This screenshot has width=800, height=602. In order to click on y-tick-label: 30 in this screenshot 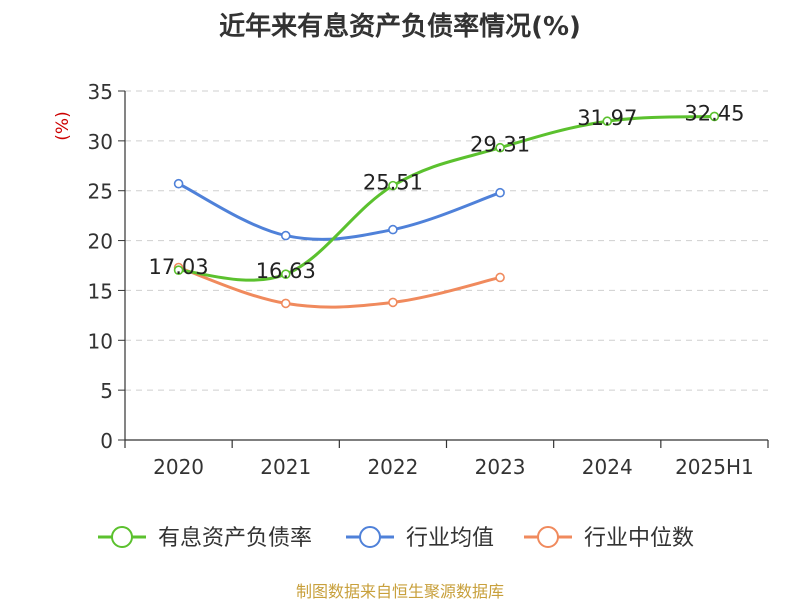, I will do `click(100, 142)`.